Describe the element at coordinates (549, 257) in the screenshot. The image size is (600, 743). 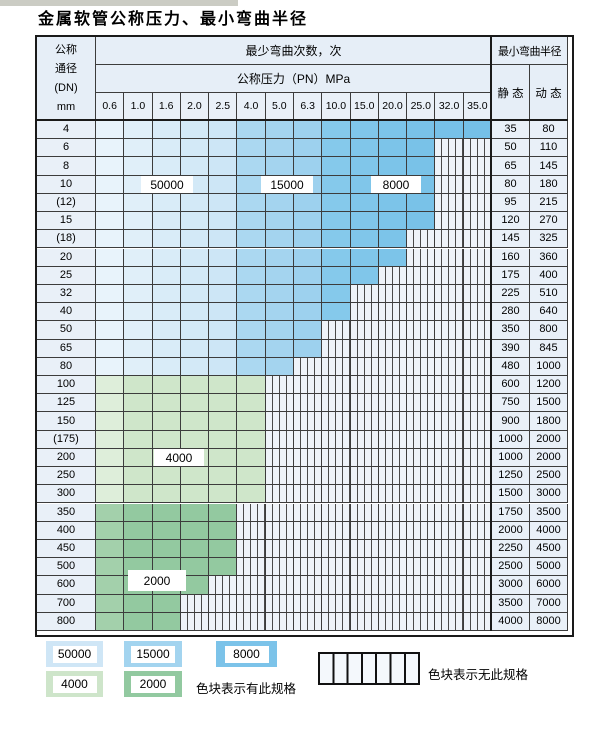
I see `dynamic-radius-cell: 360` at that location.